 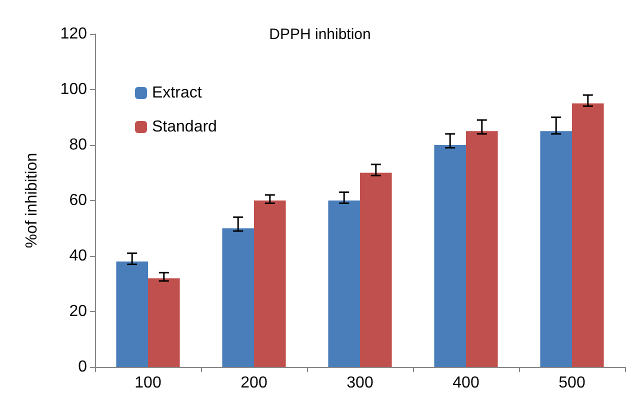 What do you see at coordinates (254, 383) in the screenshot?
I see `x-tick-label: 200` at bounding box center [254, 383].